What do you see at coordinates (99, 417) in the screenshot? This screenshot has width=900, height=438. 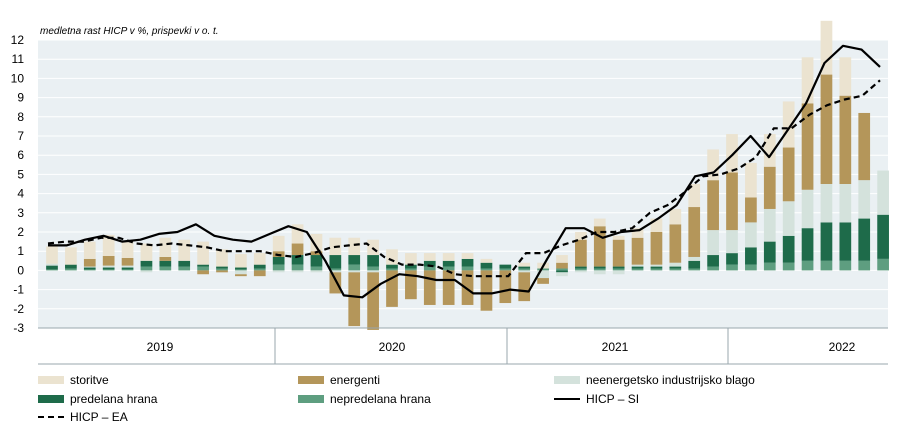 I see `legend-label-hicp-ea: HICP – EA` at bounding box center [99, 417].